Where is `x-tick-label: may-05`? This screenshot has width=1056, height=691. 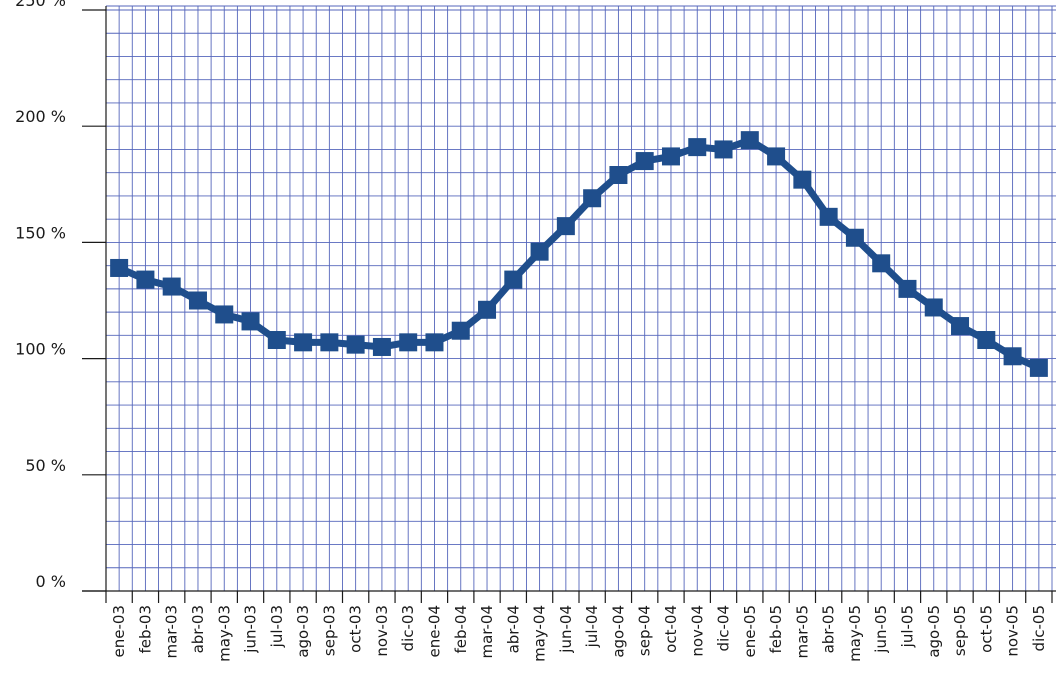
x-tick-label: may-05 is located at coordinates (855, 633).